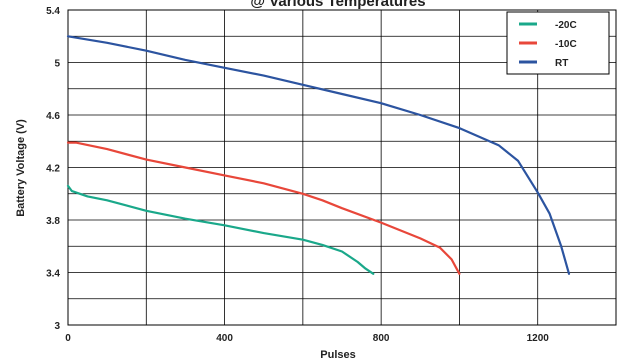  What do you see at coordinates (53, 221) in the screenshot?
I see `y-tick-label: 3.8` at bounding box center [53, 221].